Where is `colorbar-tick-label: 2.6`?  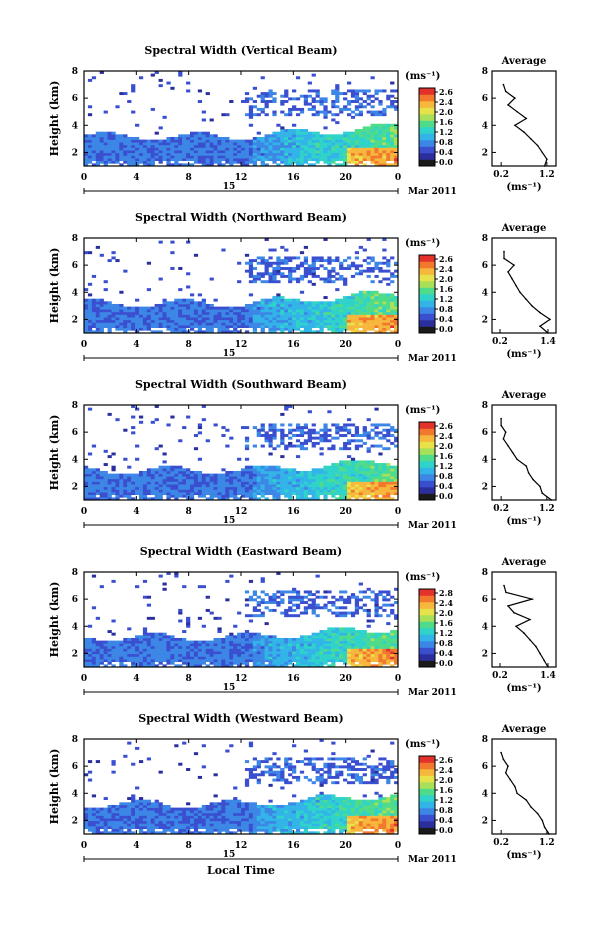 colorbar-tick-label: 2.6 is located at coordinates (446, 426).